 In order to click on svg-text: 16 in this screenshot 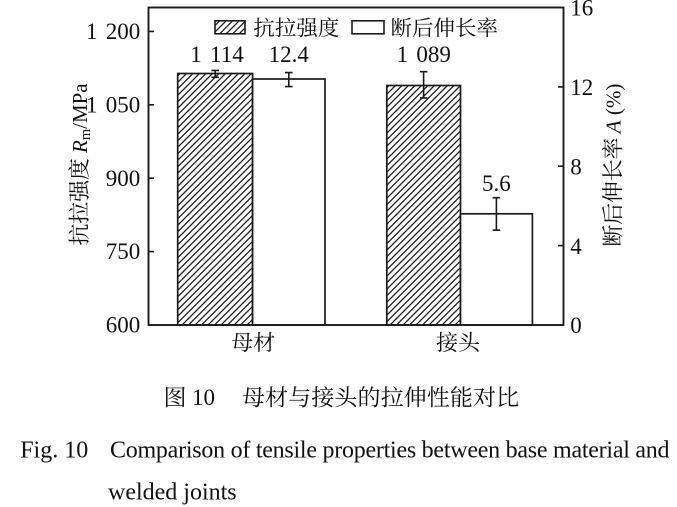, I will do `click(581, 10)`.